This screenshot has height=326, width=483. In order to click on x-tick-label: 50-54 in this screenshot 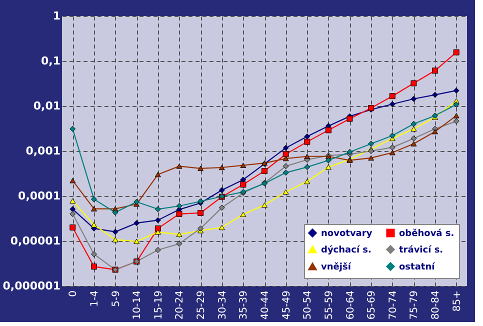, I will do `click(308, 305)`.